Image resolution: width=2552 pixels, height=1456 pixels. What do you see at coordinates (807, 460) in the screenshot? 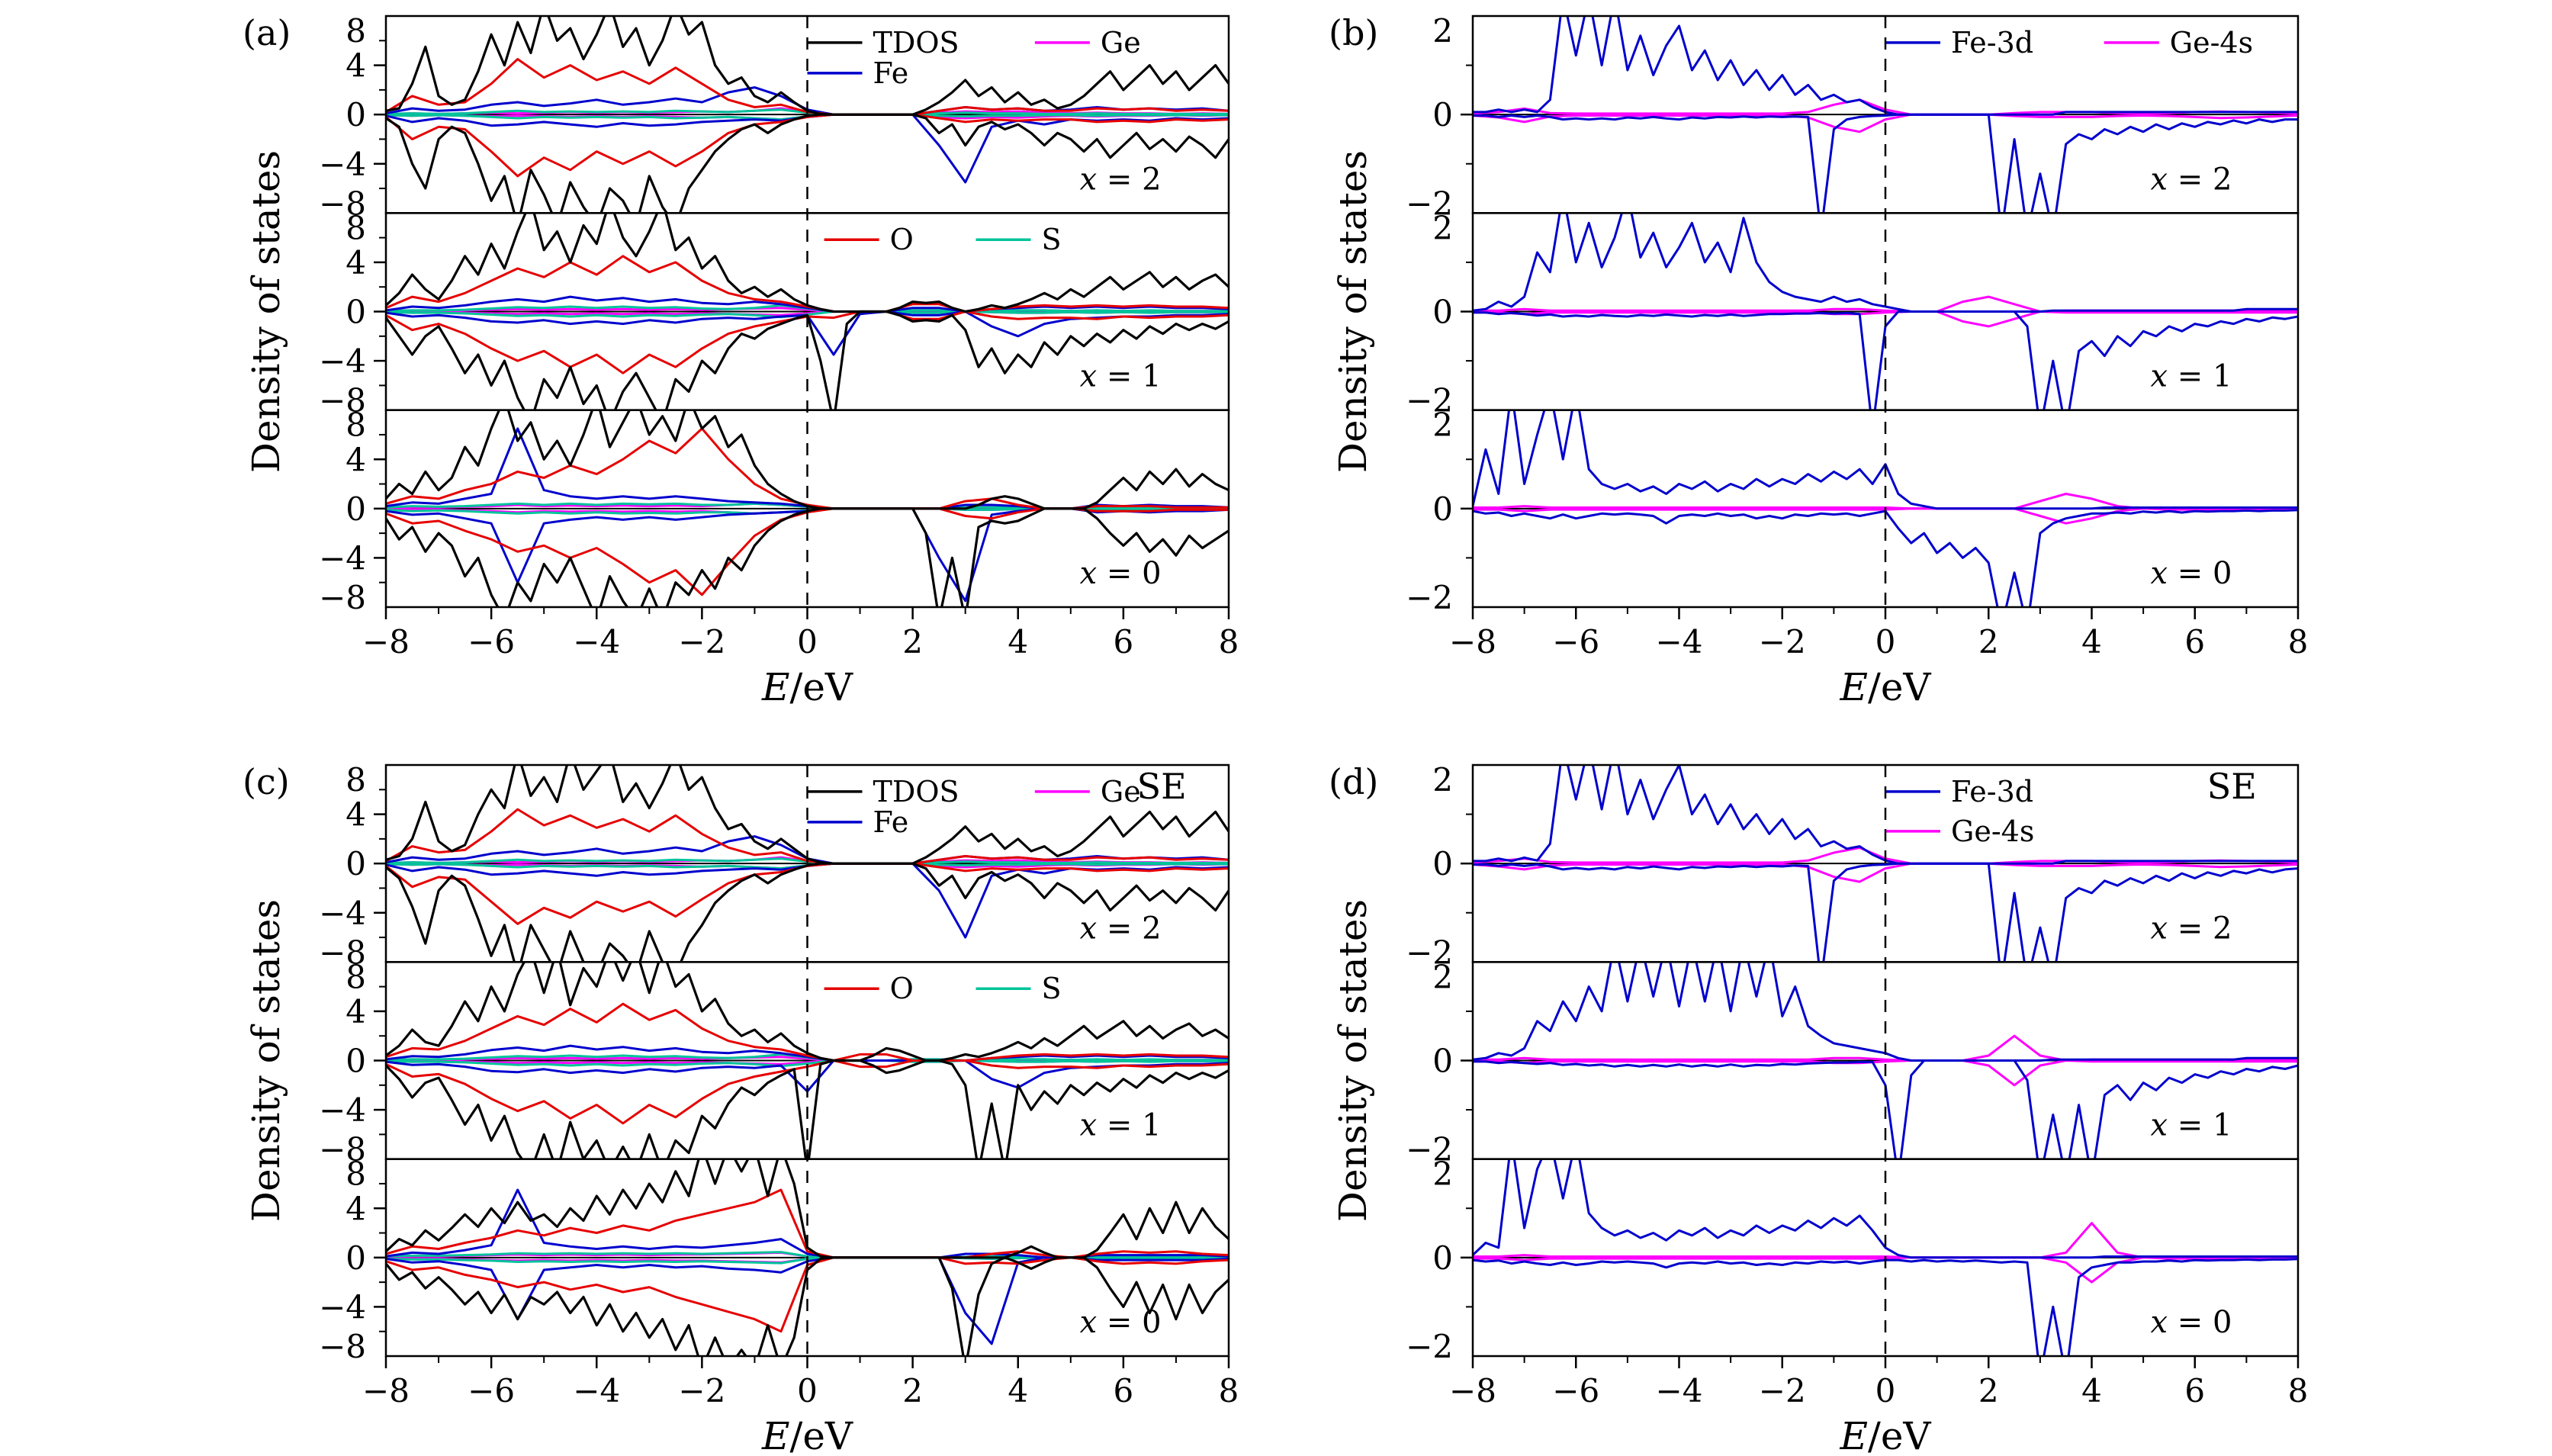
I see `series-TDOS-up` at bounding box center [807, 460].